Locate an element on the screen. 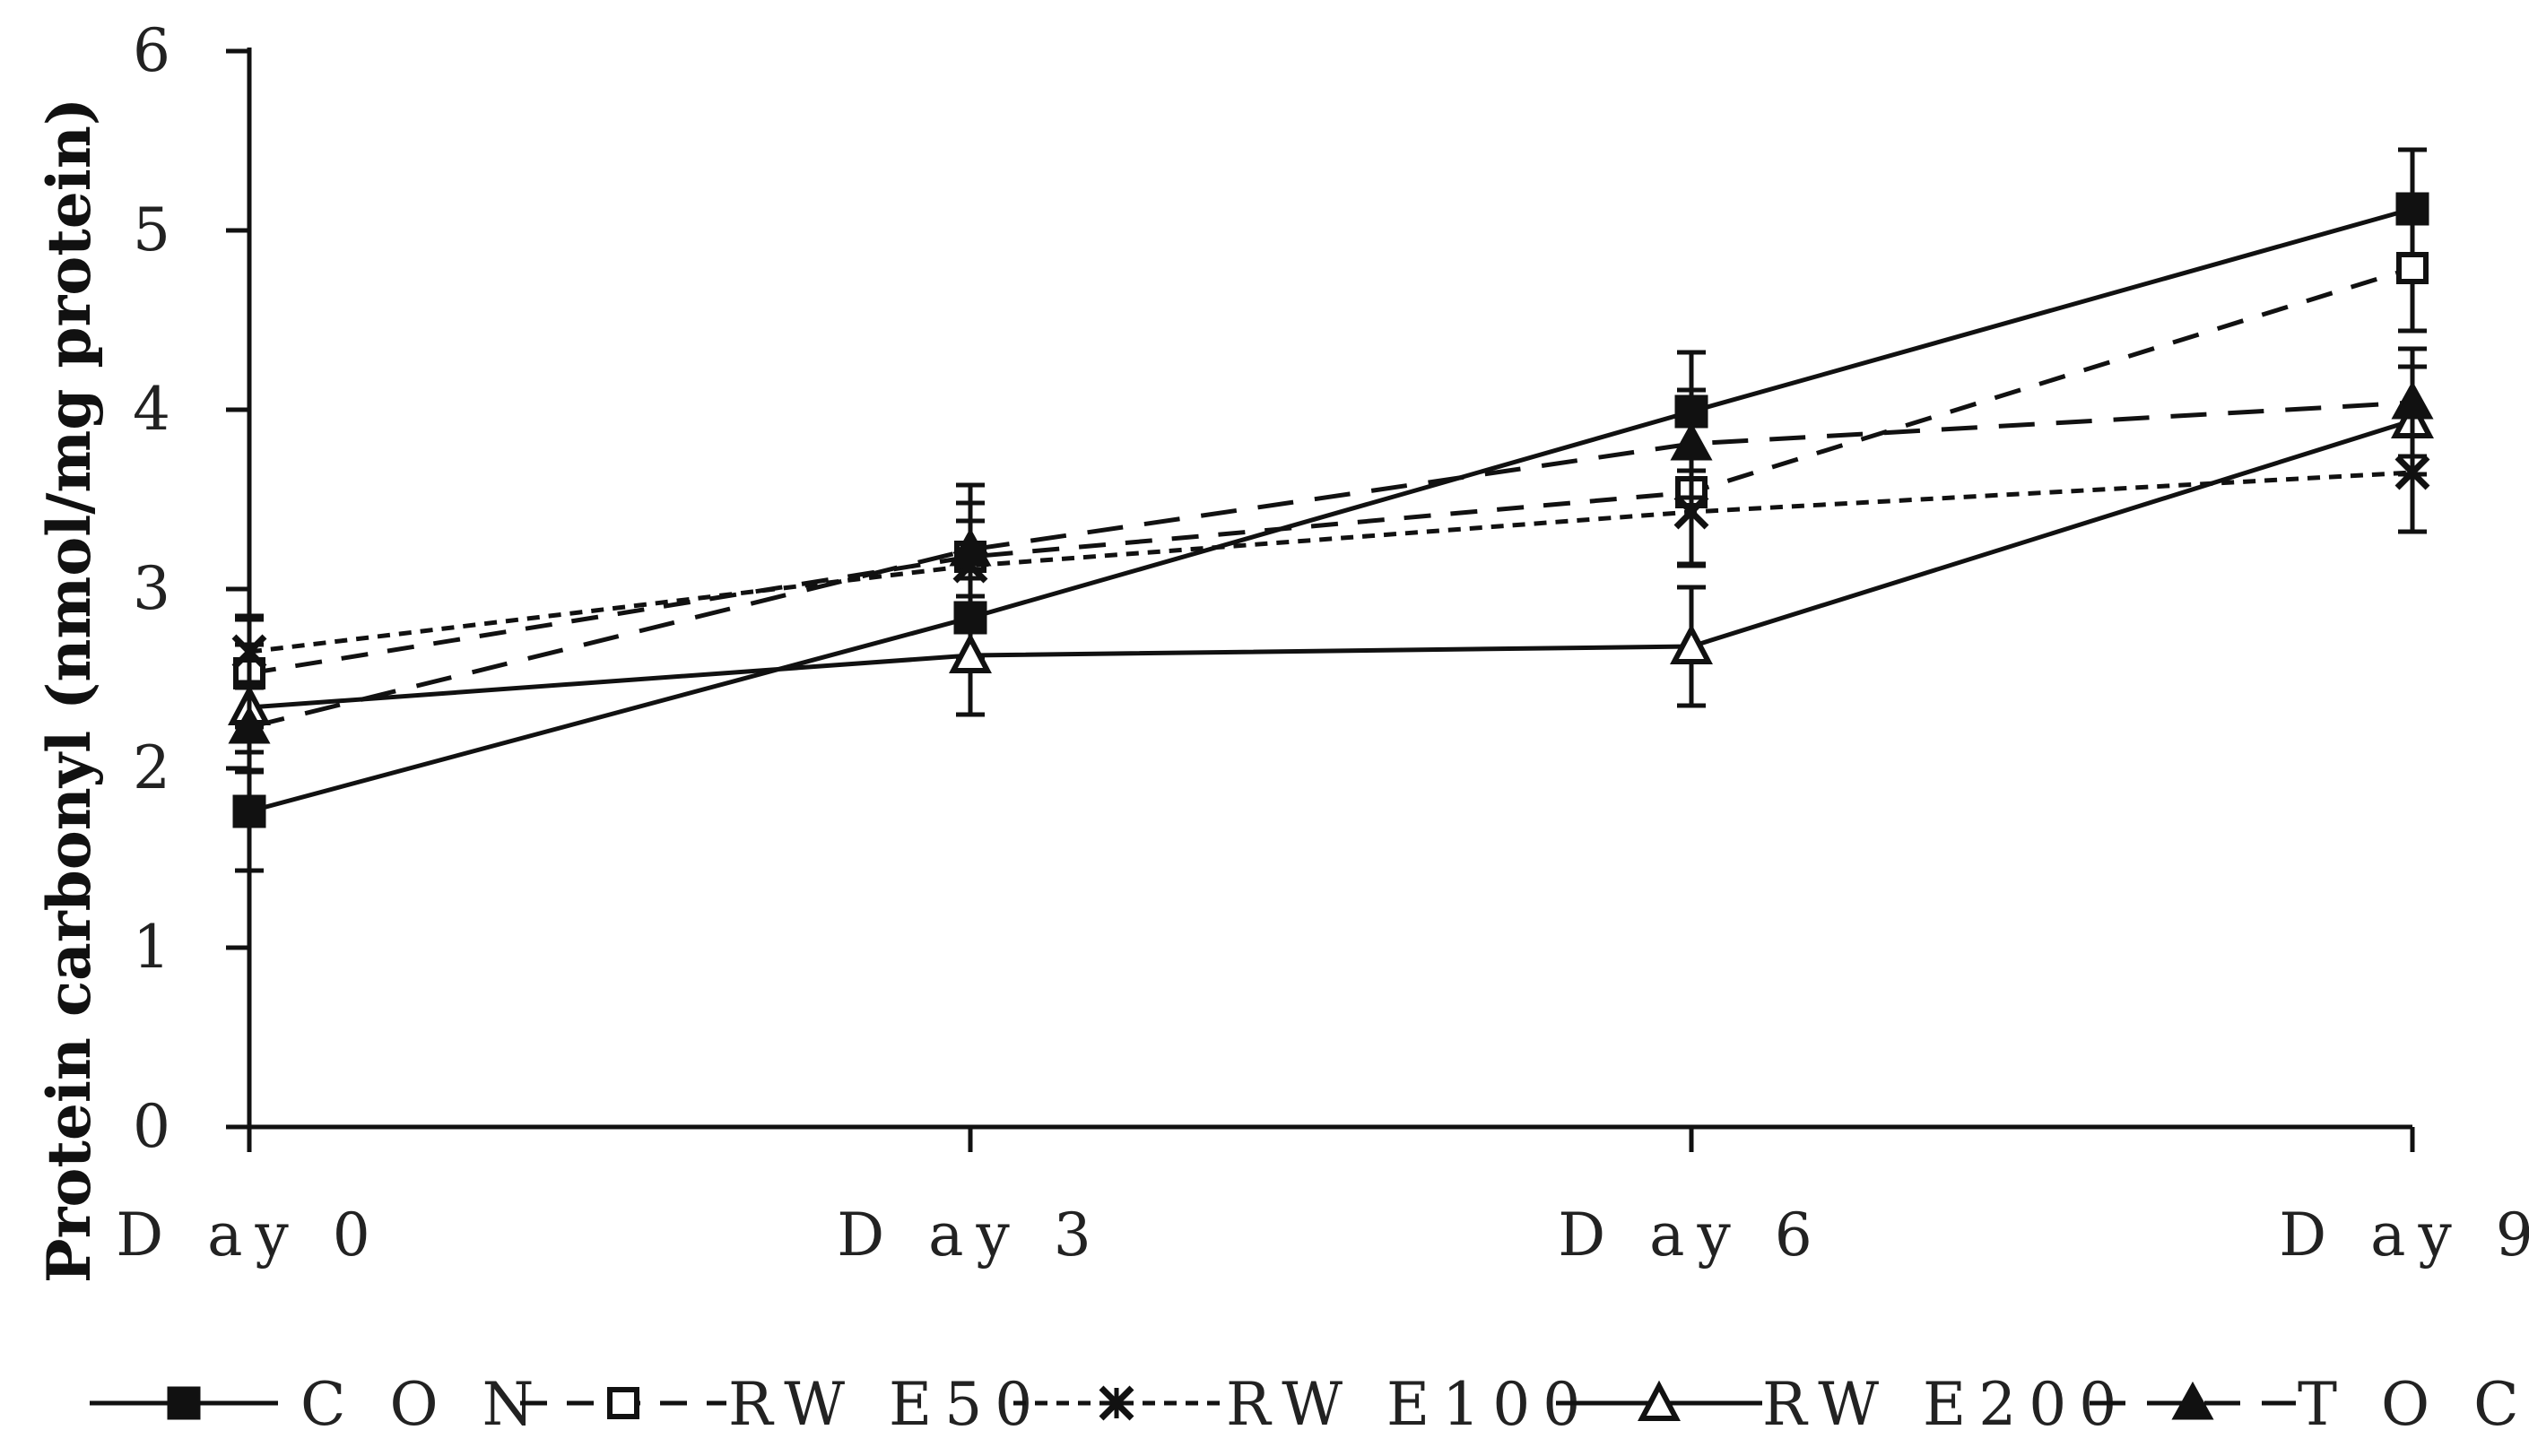 The height and width of the screenshot is (1456, 2529). legend-label: T O C is located at coordinates (2413, 1404).